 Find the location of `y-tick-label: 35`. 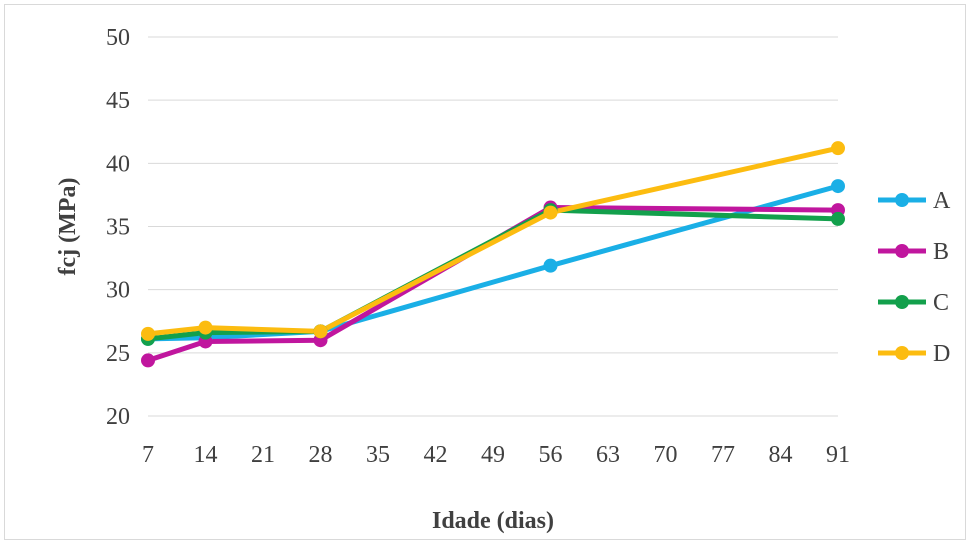

y-tick-label: 35 is located at coordinates (118, 228).